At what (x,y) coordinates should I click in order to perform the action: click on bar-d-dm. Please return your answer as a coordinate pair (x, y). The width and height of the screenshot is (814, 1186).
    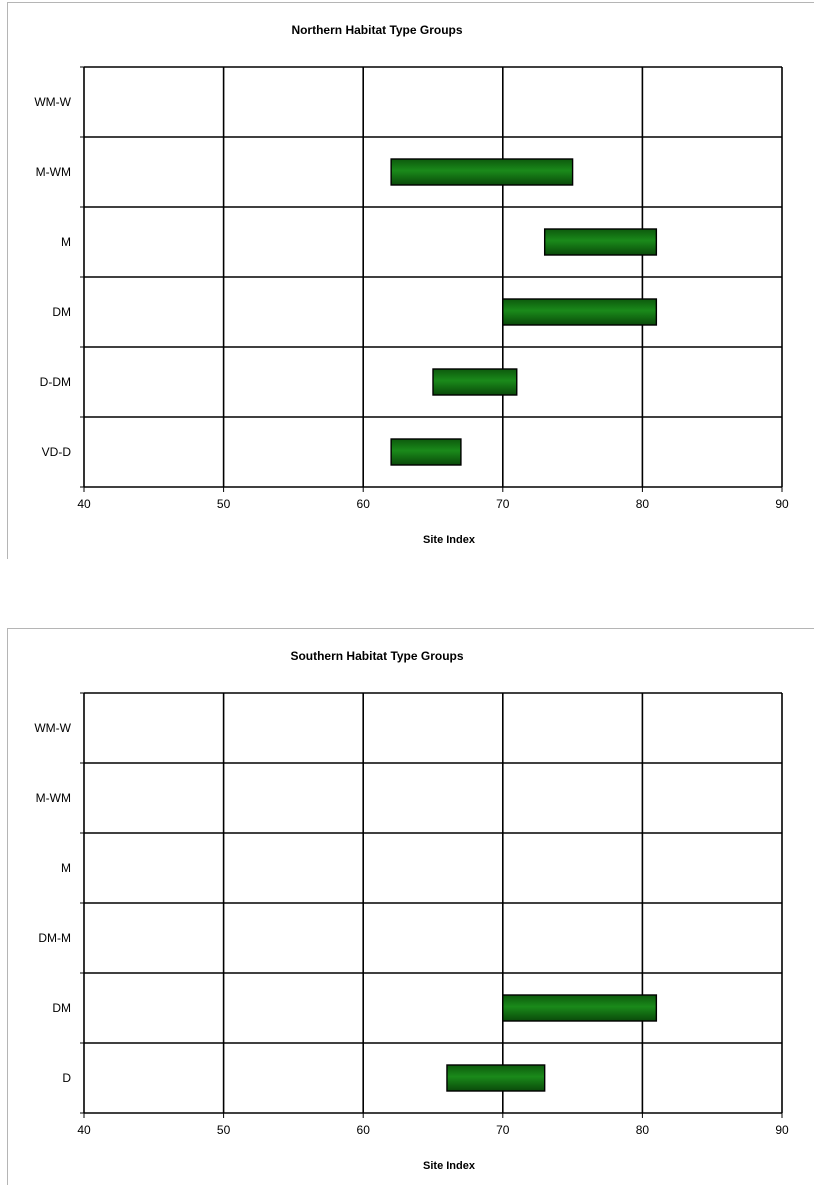
    Looking at the image, I should click on (475, 382).